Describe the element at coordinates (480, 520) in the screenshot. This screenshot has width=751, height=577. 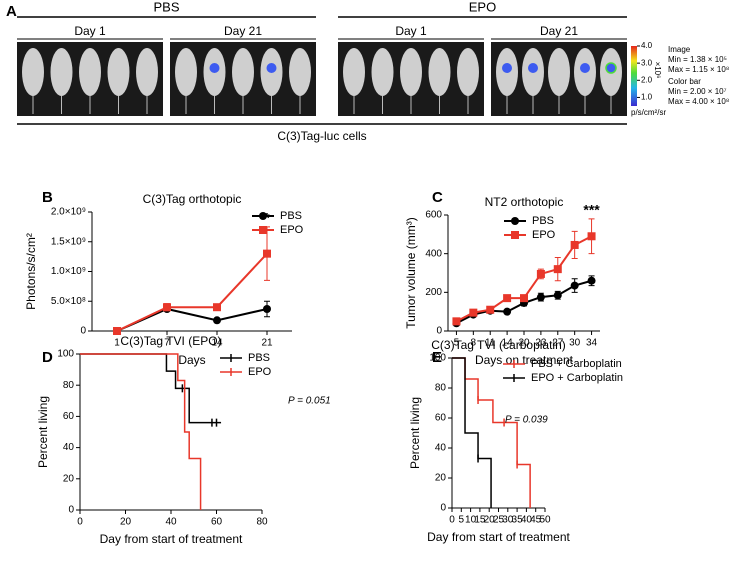
I see `x-tick-label: 15` at that location.